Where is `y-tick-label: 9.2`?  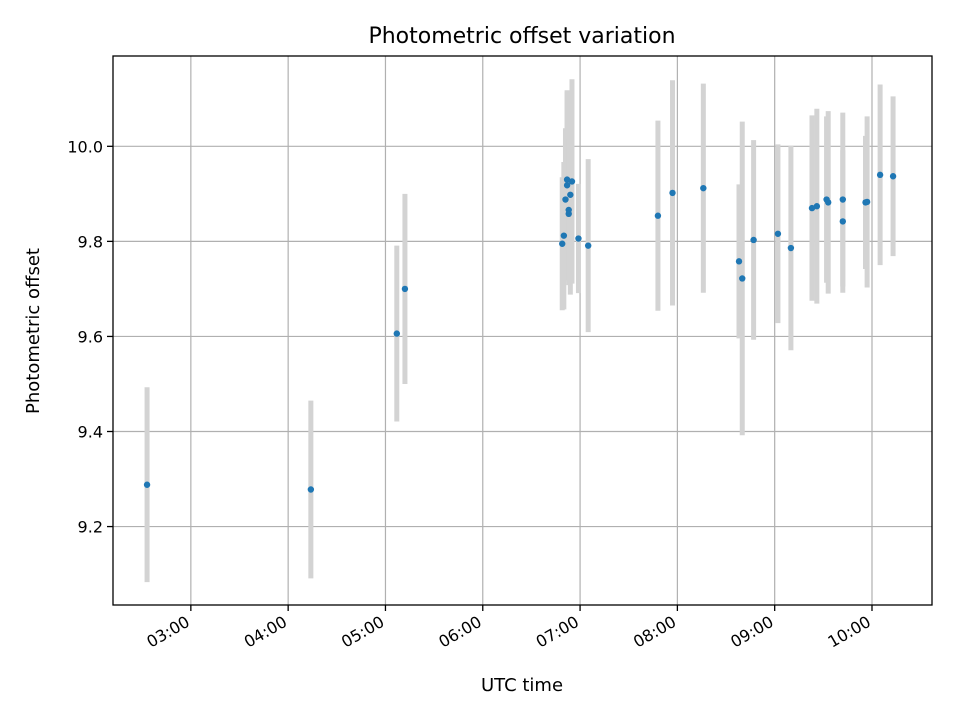
y-tick-label: 9.2 is located at coordinates (90, 527).